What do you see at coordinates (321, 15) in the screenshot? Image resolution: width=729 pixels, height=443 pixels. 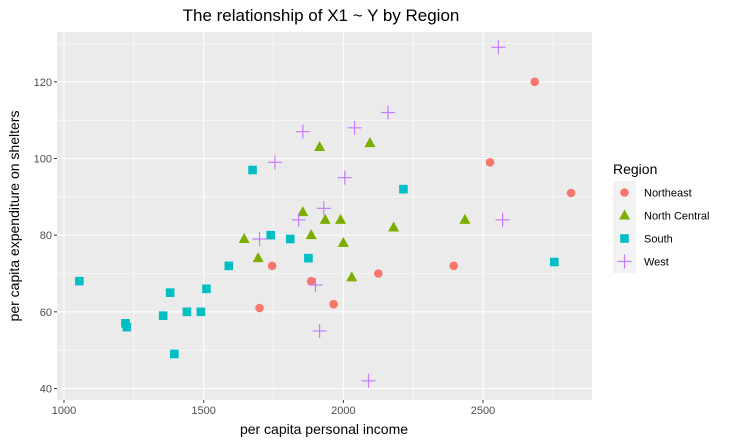 I see `chart-title: The relationship of X1 ~ Y by Region` at bounding box center [321, 15].